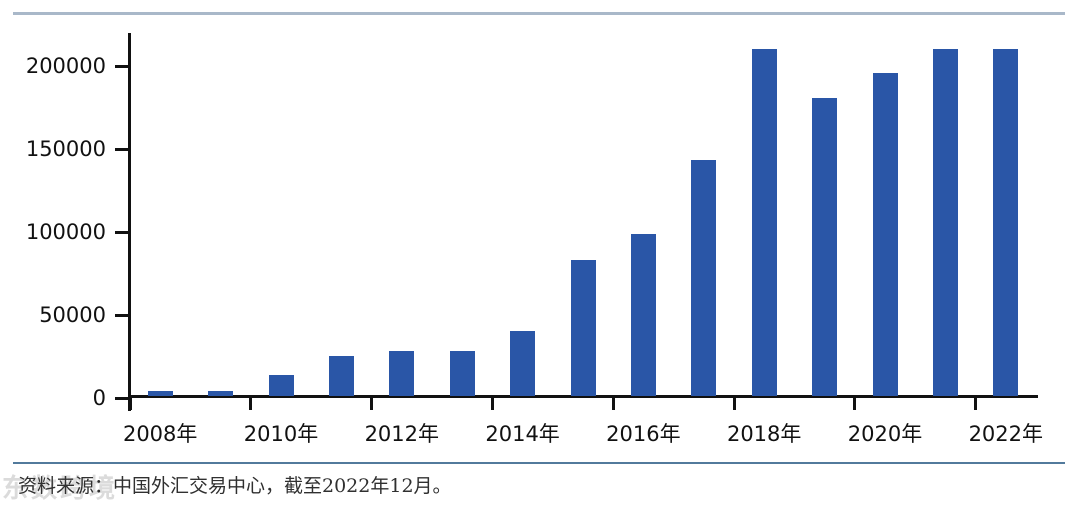  I want to click on bar-2011, so click(341, 375).